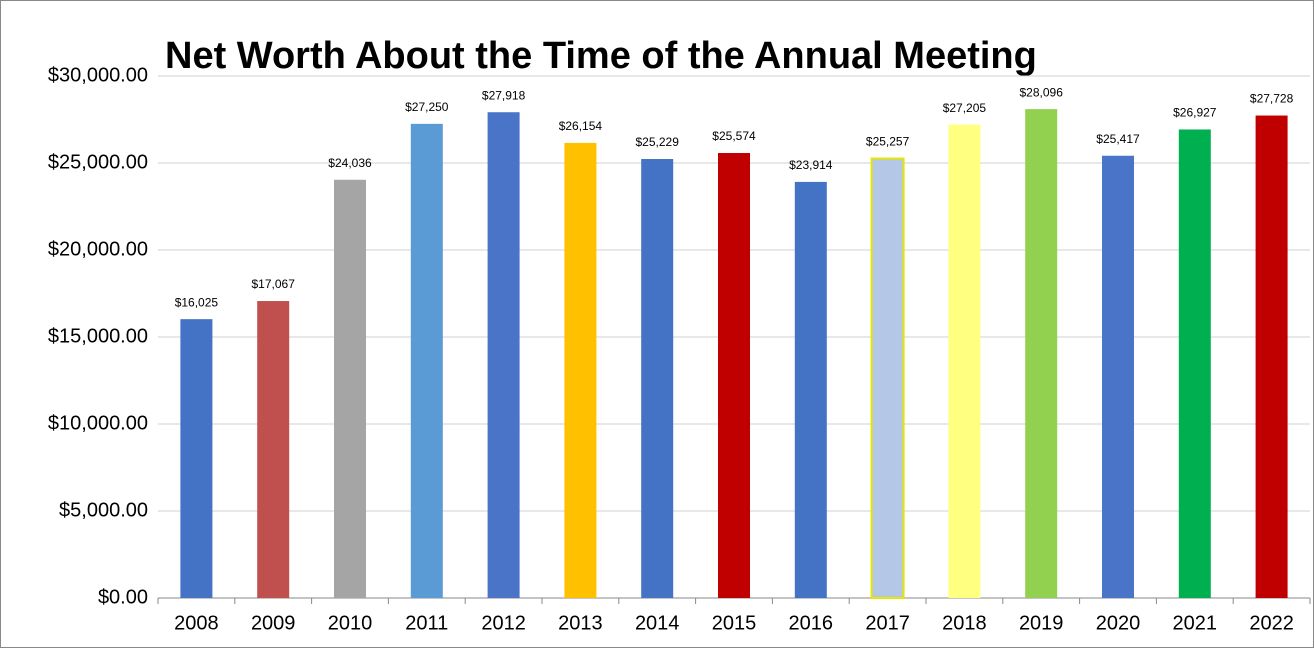  What do you see at coordinates (1272, 99) in the screenshot?
I see `data-label: $27,728` at bounding box center [1272, 99].